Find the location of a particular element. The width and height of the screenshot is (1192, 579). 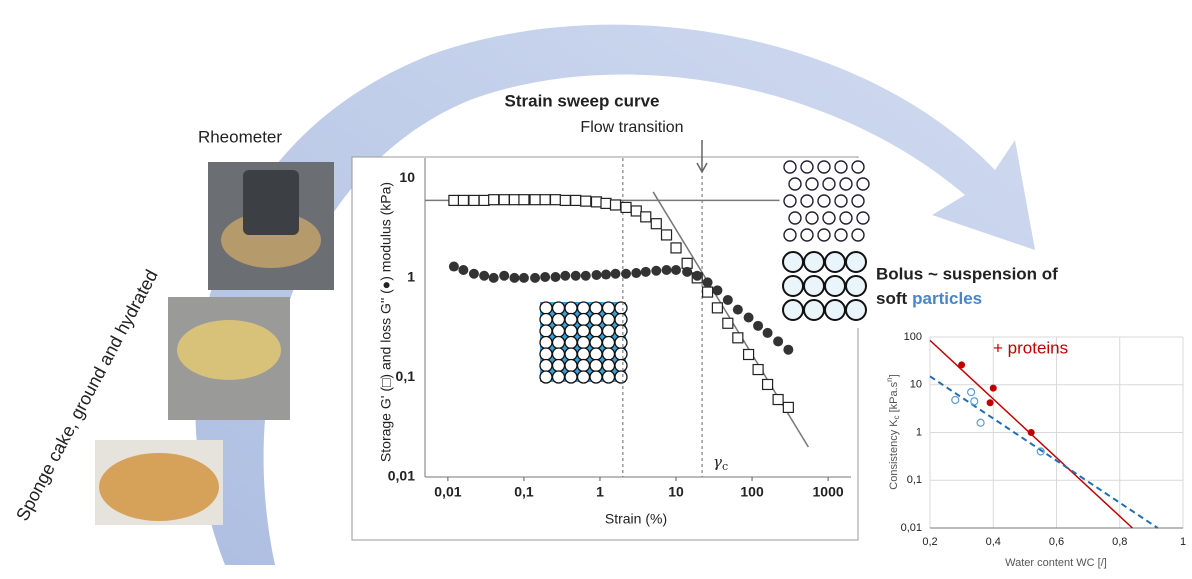

x-tick-label: 0,4 is located at coordinates (993, 542).